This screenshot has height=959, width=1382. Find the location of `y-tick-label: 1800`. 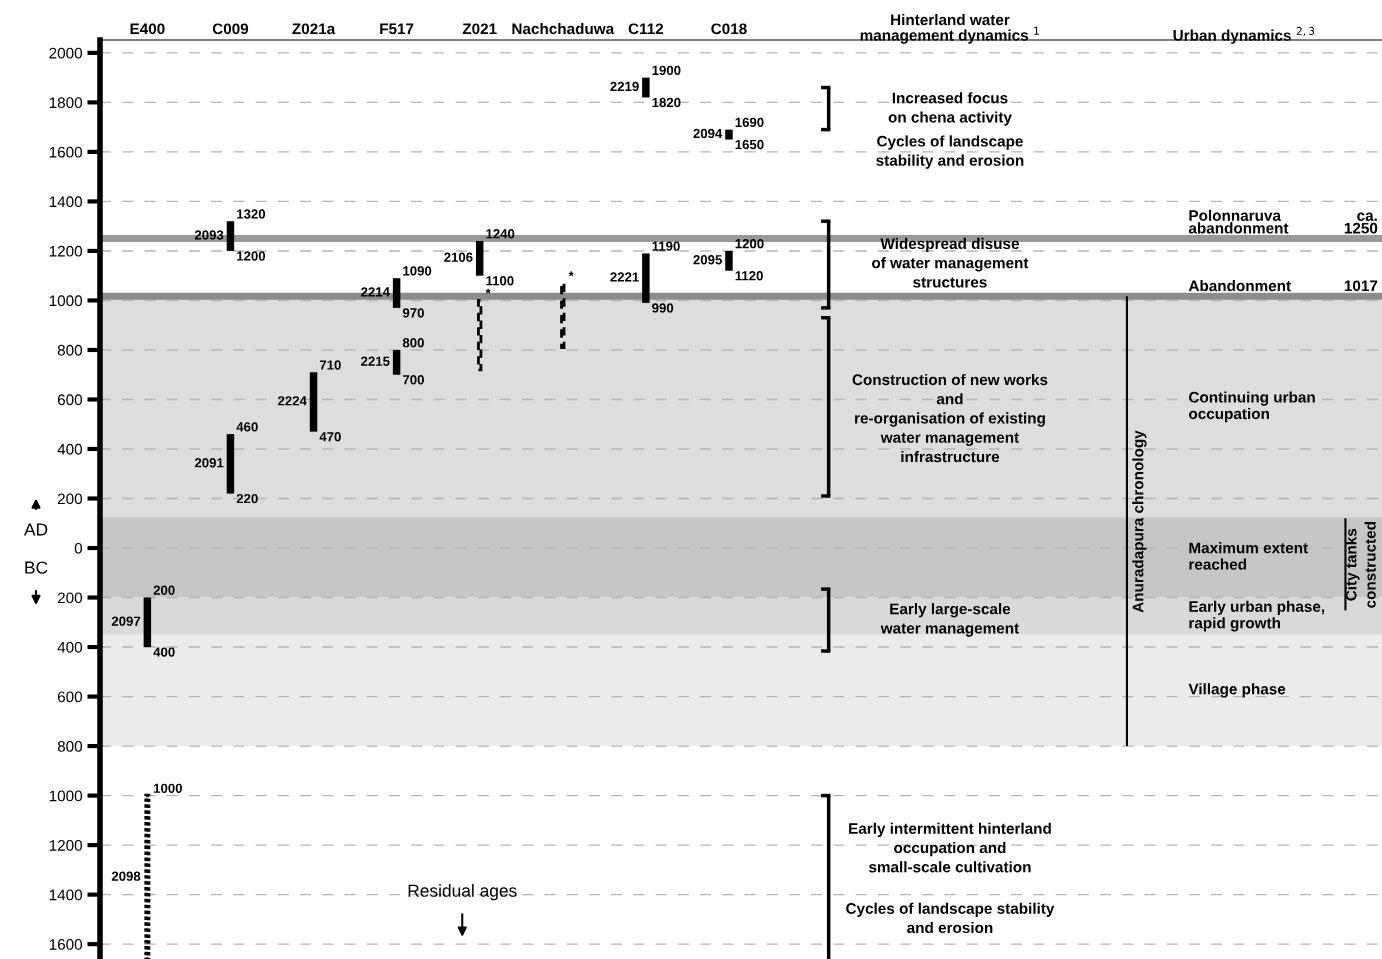

y-tick-label: 1800 is located at coordinates (66, 103).